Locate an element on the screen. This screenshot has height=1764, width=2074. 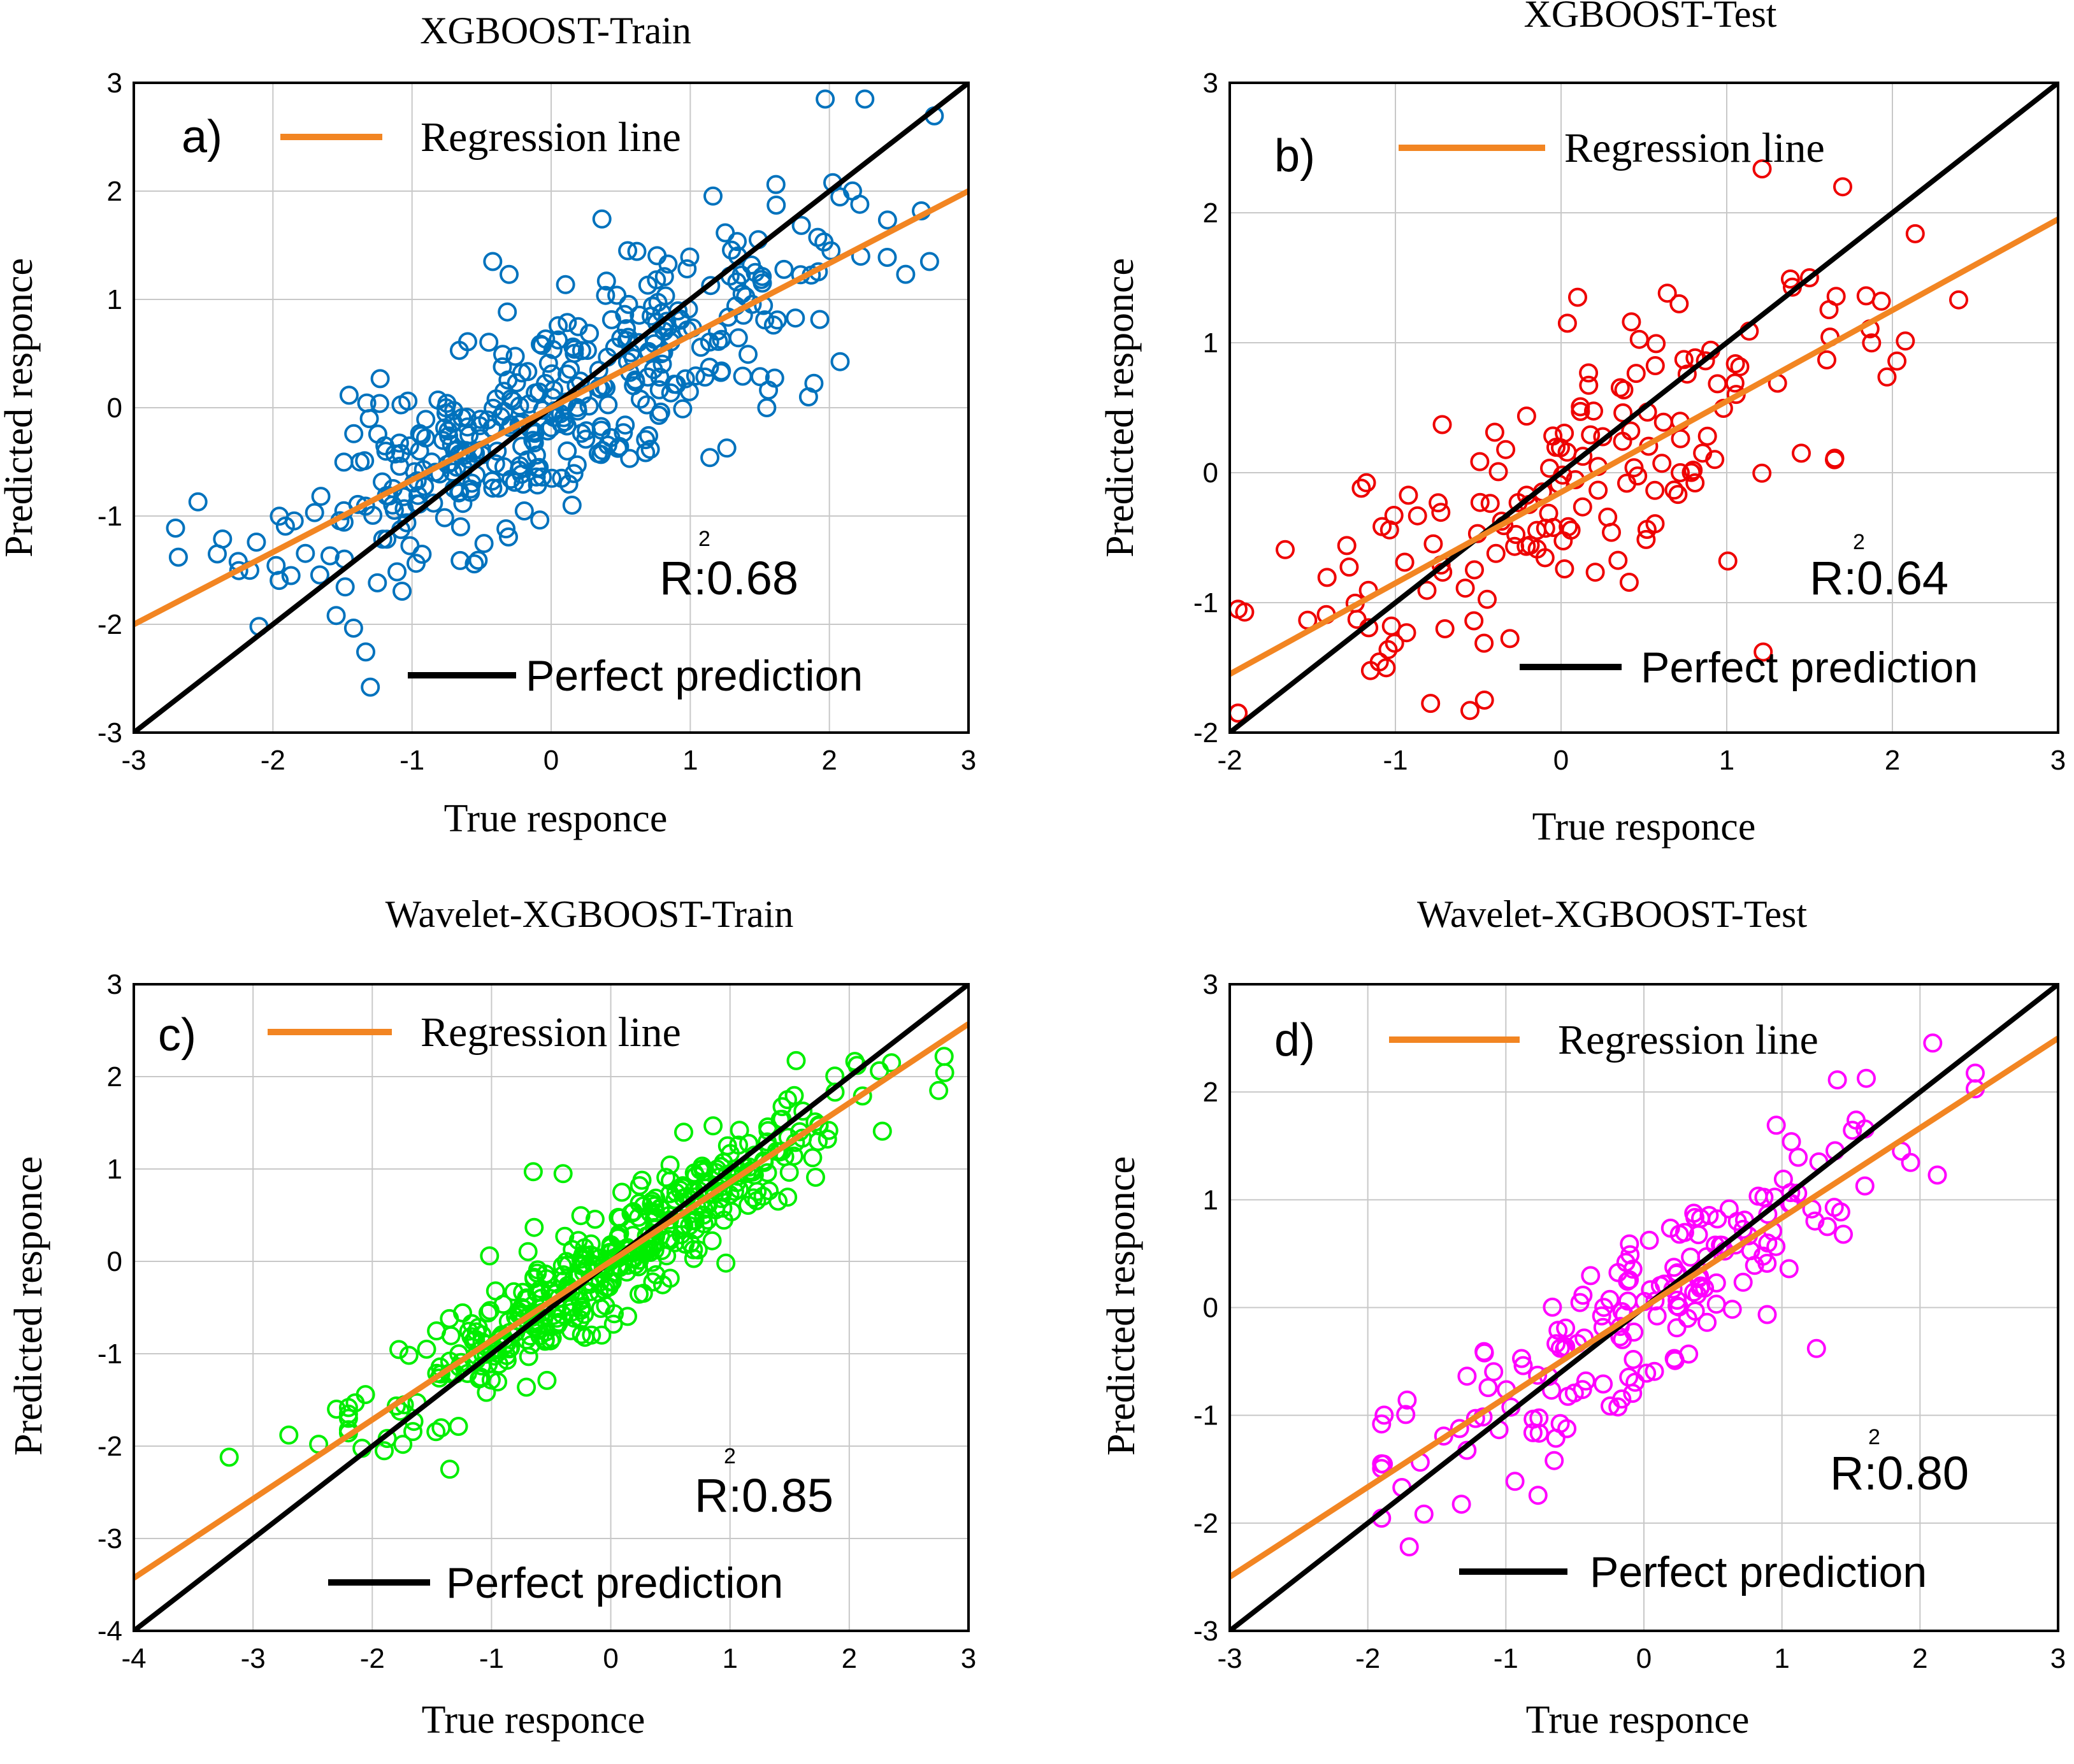
x-tick-label: 3 is located at coordinates (969, 1658).